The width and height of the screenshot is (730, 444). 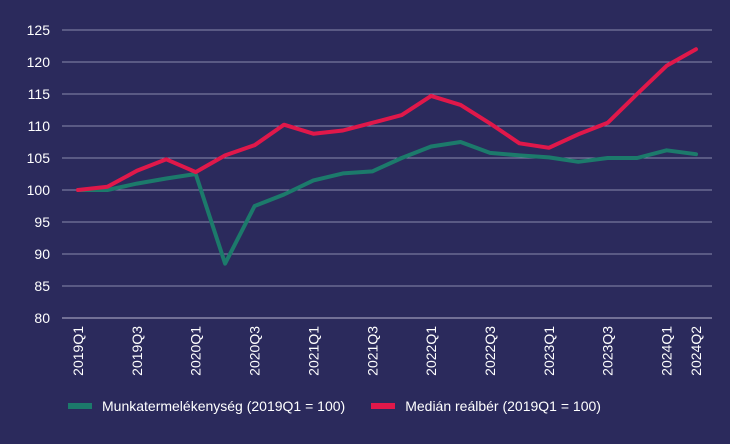 I want to click on y-tick-label: 100, so click(x=39, y=190).